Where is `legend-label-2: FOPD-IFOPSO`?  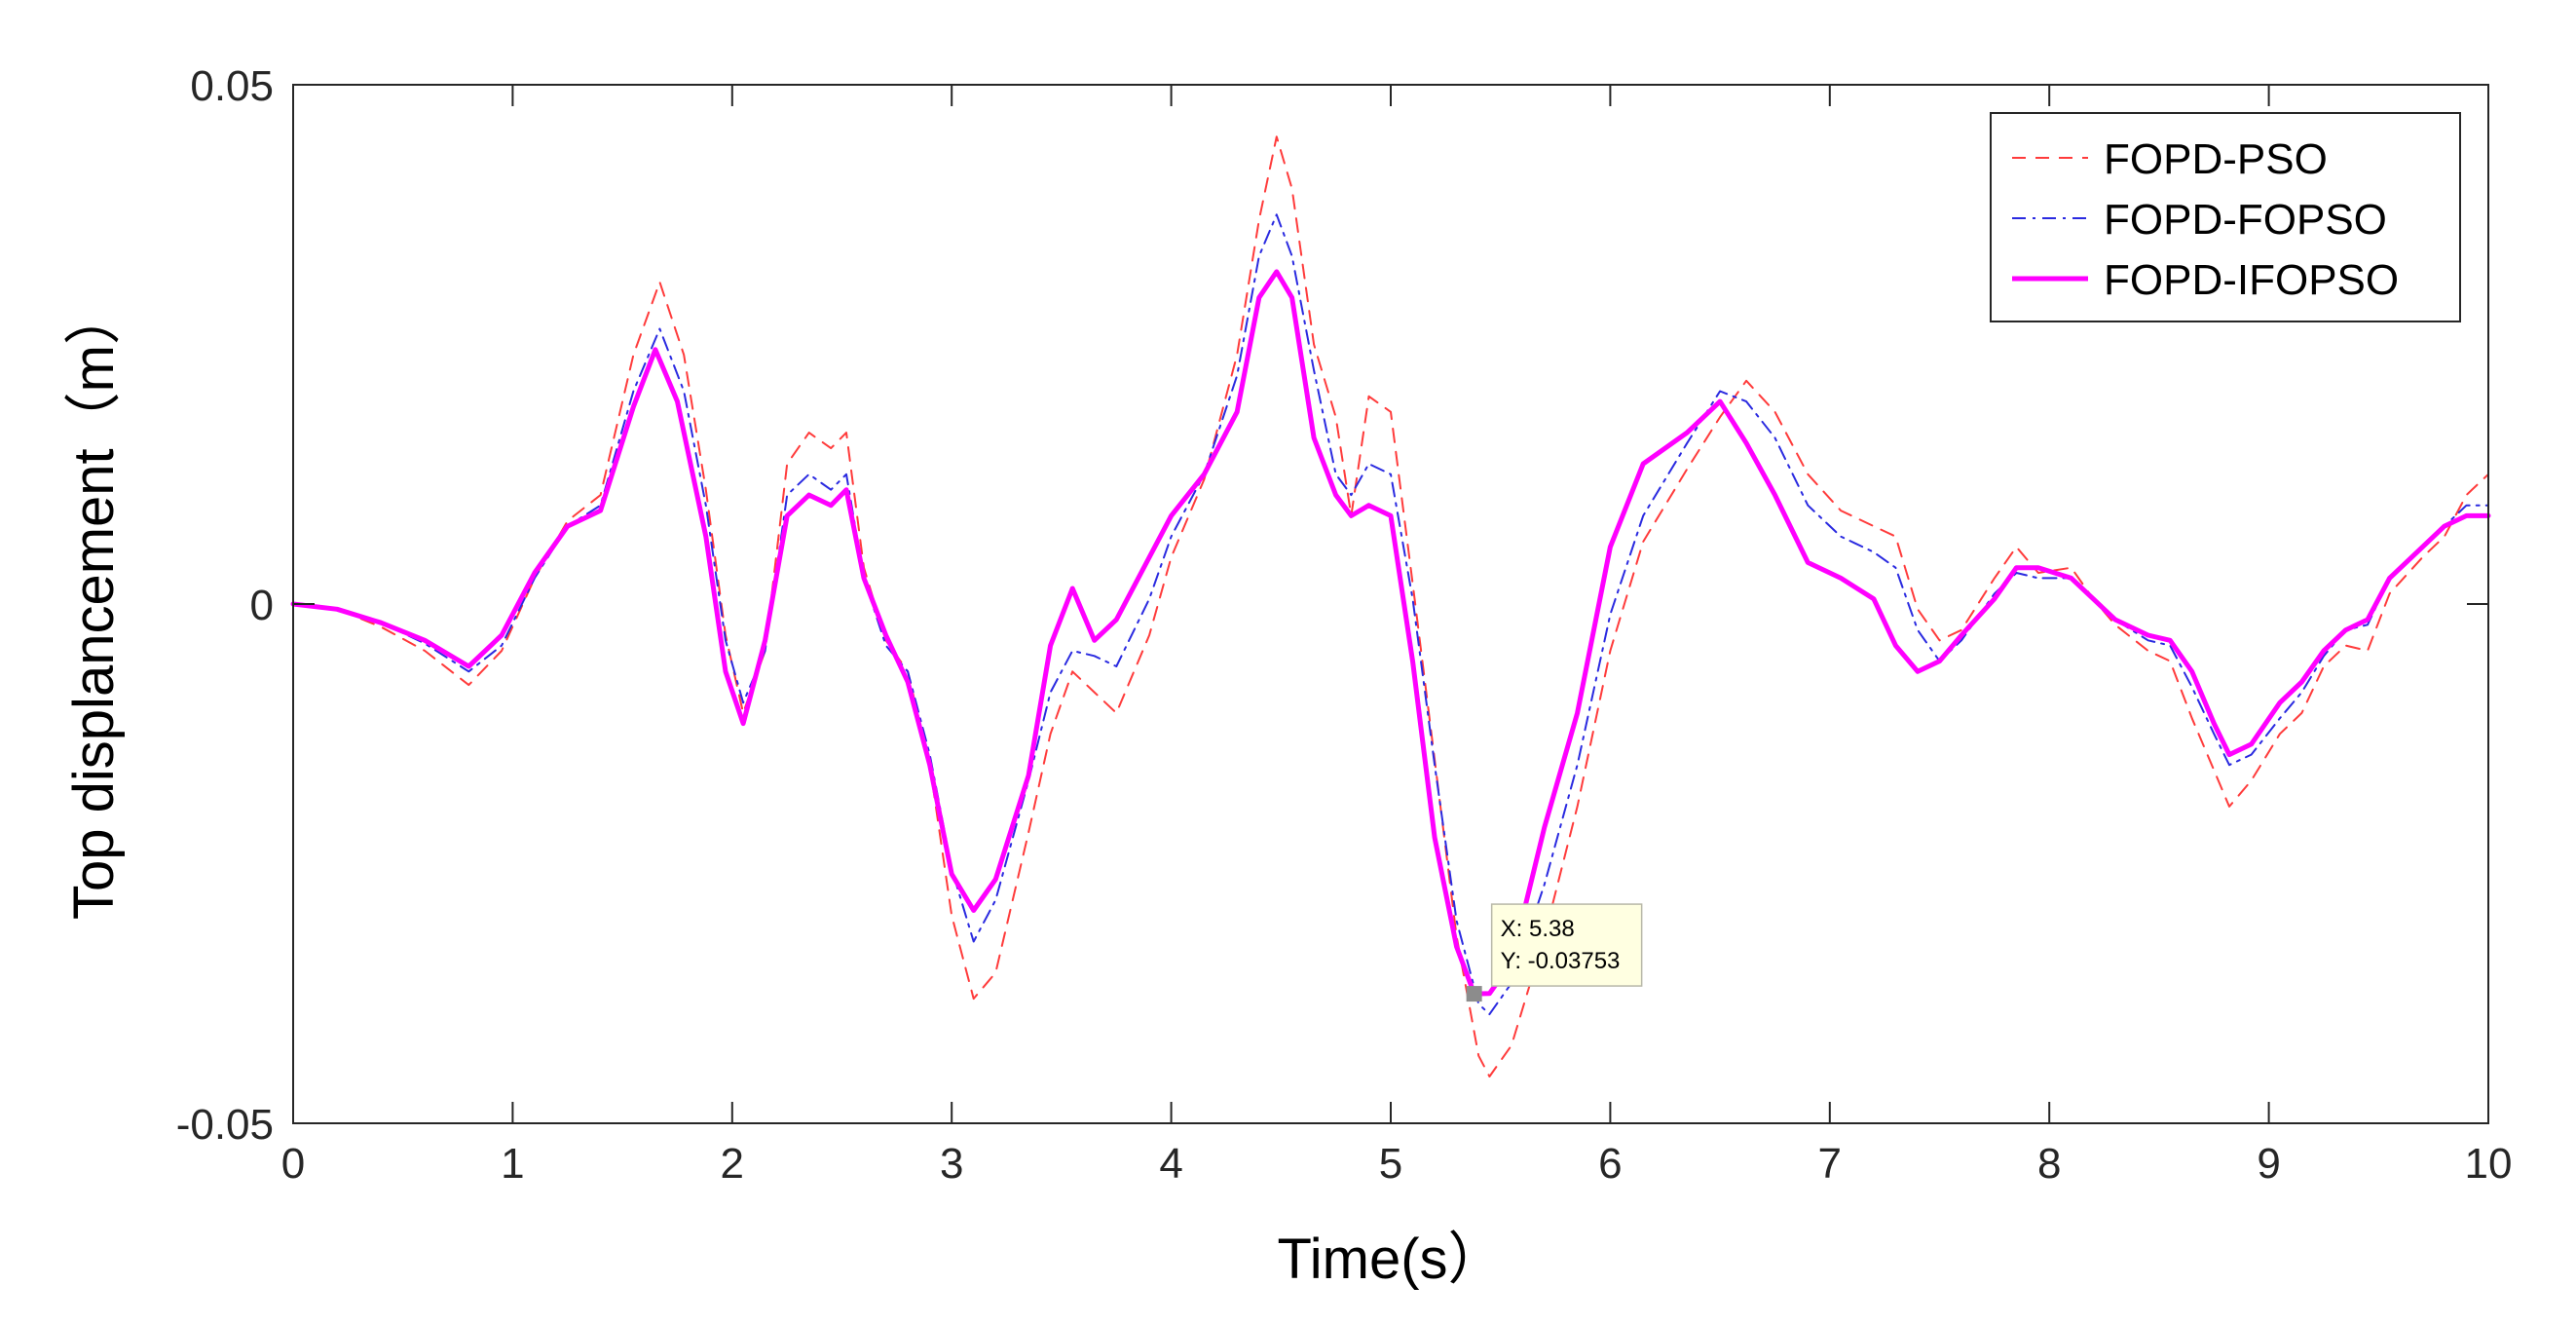 legend-label-2: FOPD-IFOPSO is located at coordinates (2251, 280).